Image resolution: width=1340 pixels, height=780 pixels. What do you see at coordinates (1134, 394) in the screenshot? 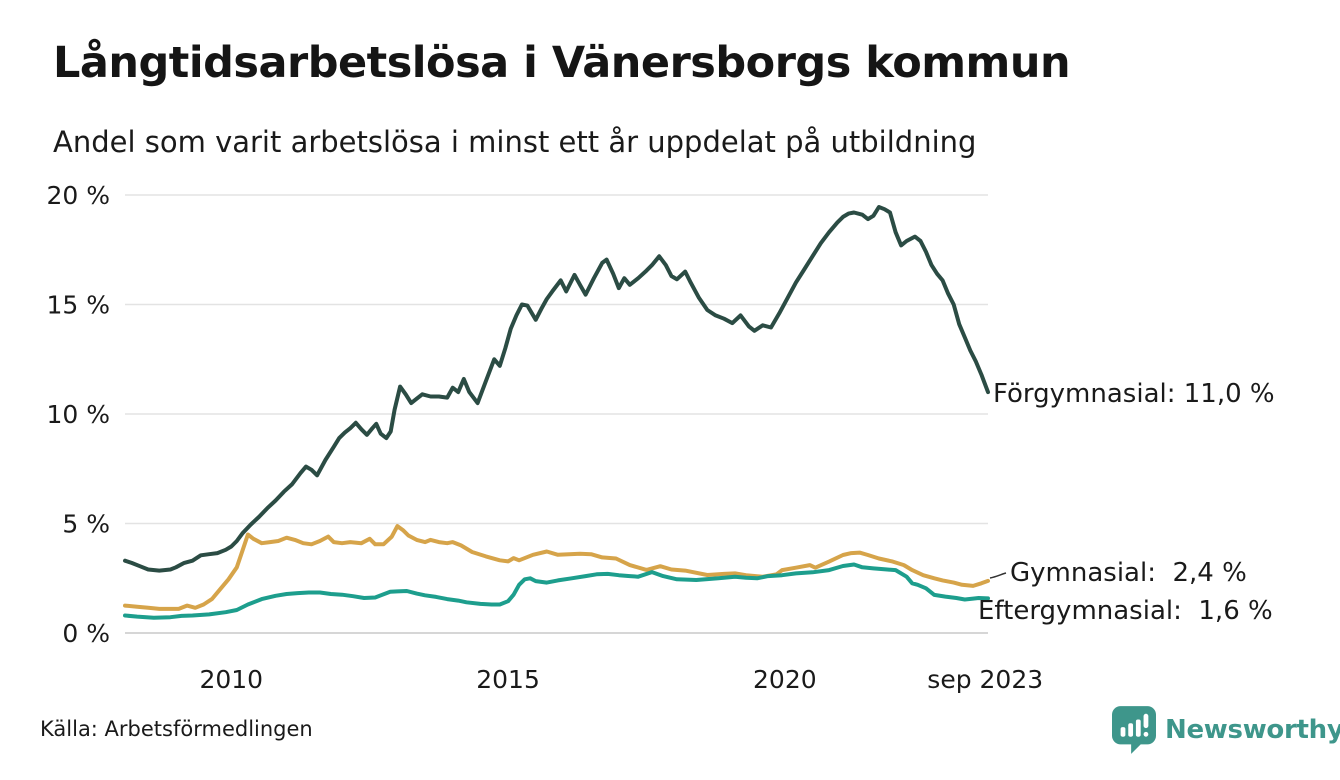
I see `series-end-label-förgymnasial: Förgymnasial: 11,0 %` at bounding box center [1134, 394].